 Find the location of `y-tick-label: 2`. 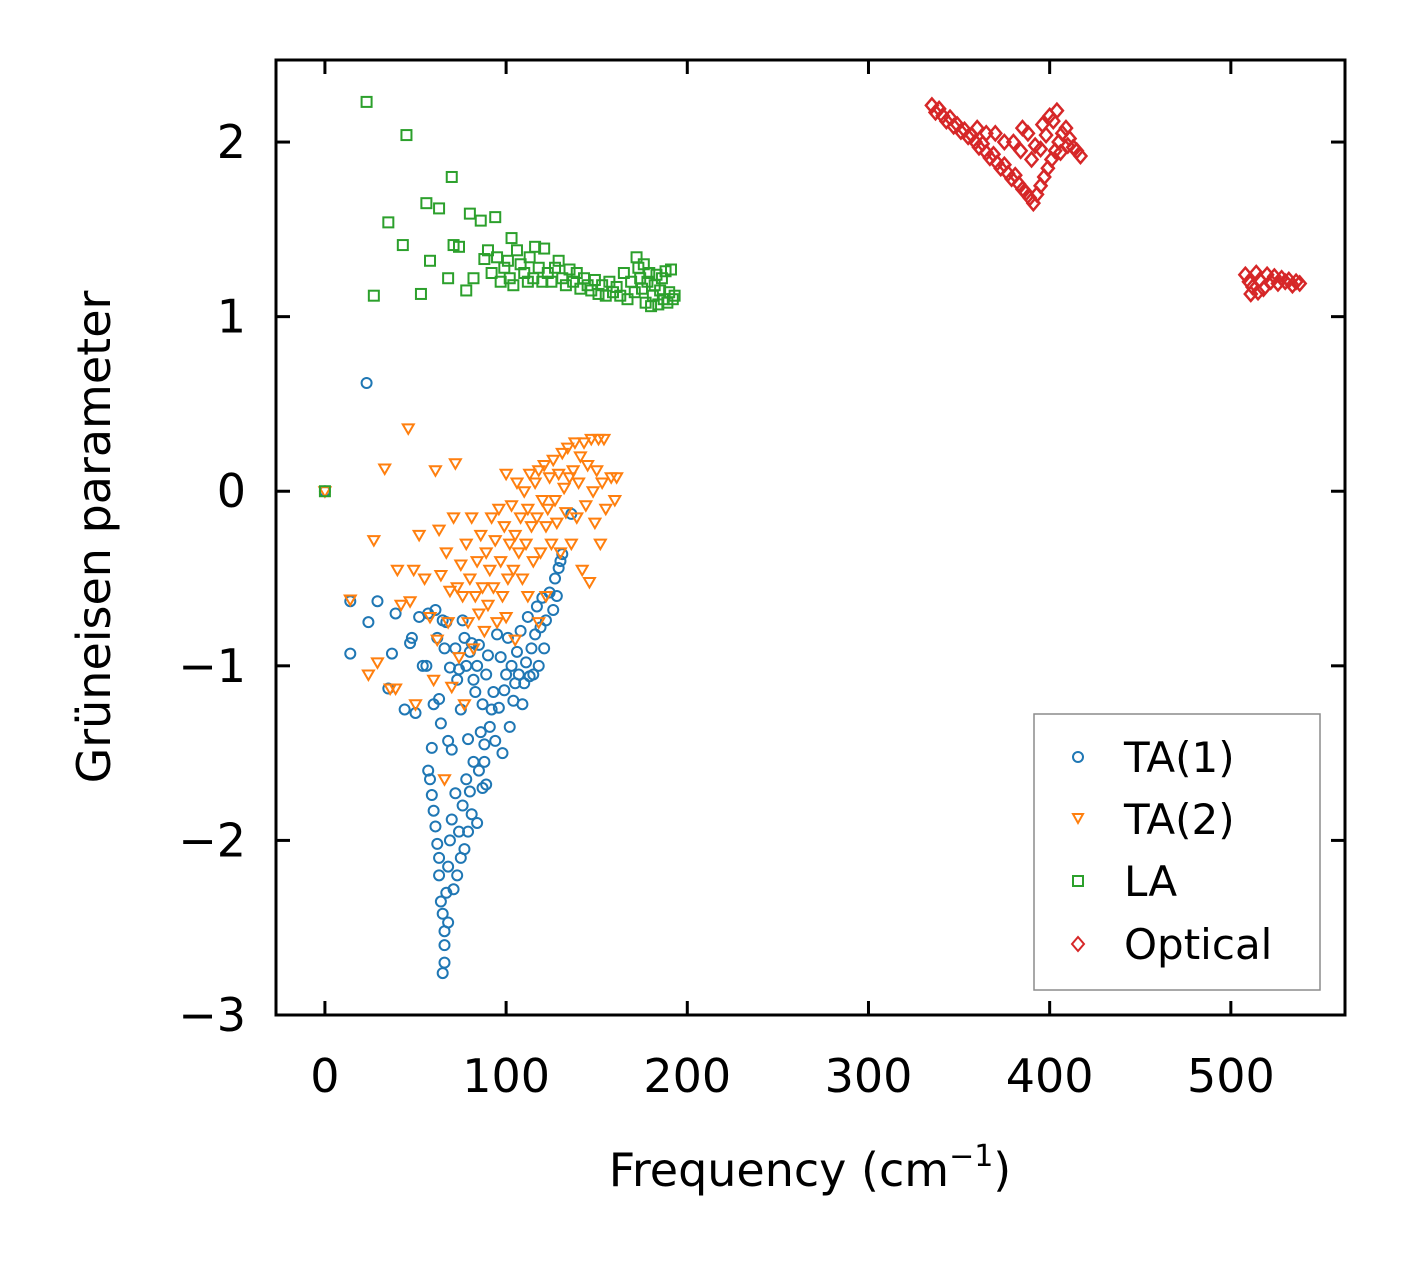

y-tick-label: 2 is located at coordinates (231, 142).